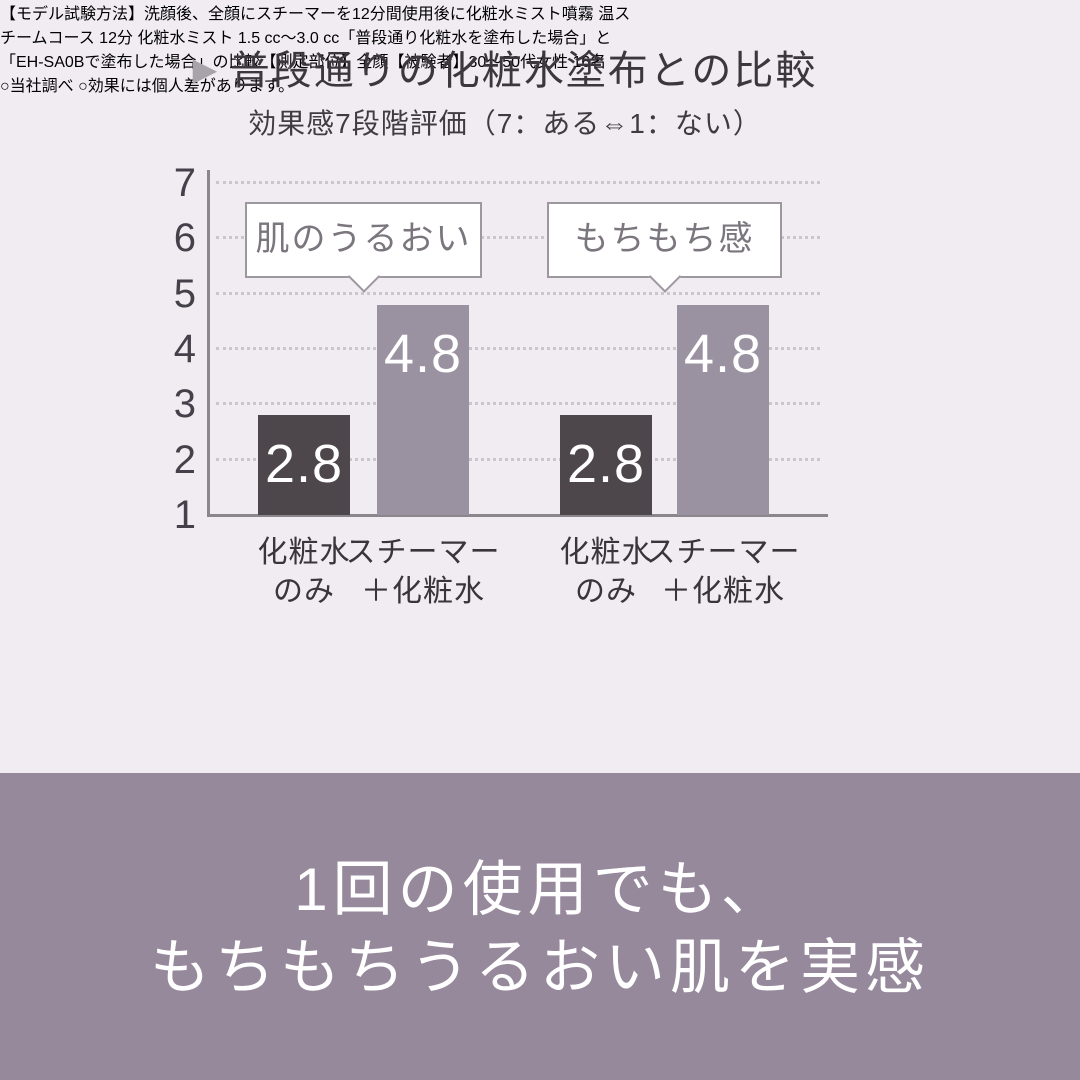  I want to click on callout-label: もちもち感, so click(664, 247).